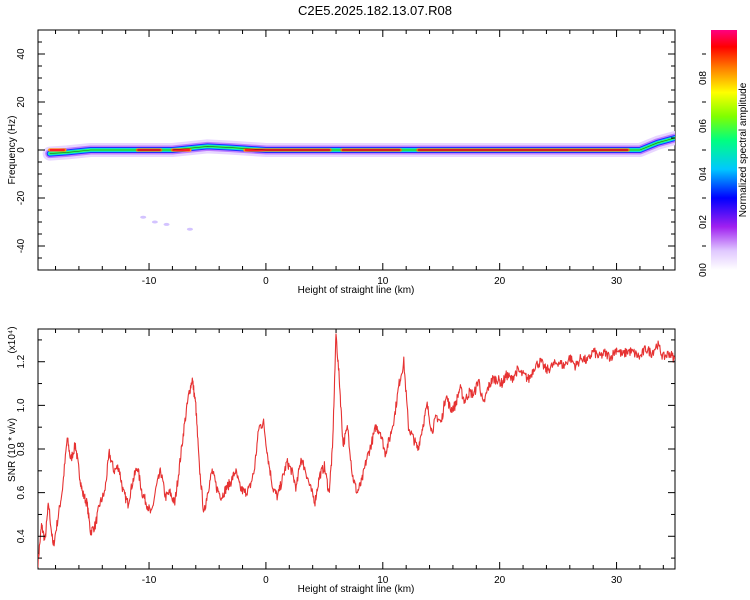  Describe the element at coordinates (21, 102) in the screenshot. I see `y-tick-label: 20` at that location.